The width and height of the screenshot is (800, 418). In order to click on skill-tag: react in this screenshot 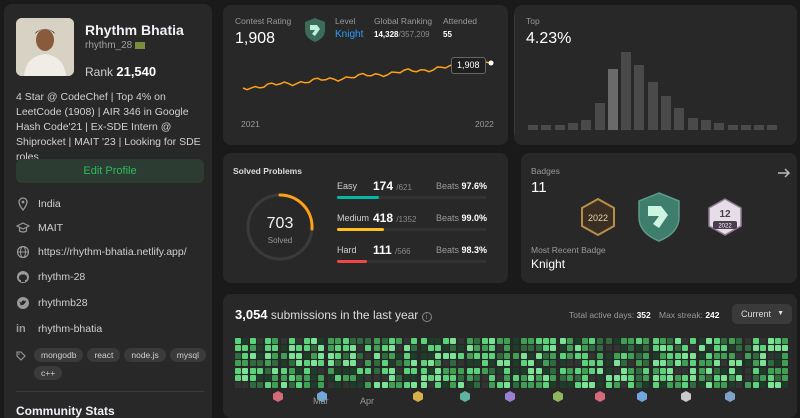, I will do `click(104, 355)`.